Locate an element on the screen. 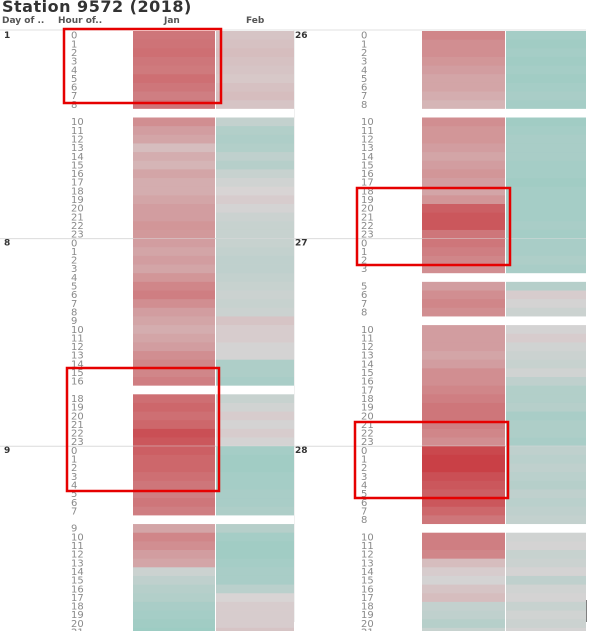  hour-label: 18 is located at coordinates (77, 399).